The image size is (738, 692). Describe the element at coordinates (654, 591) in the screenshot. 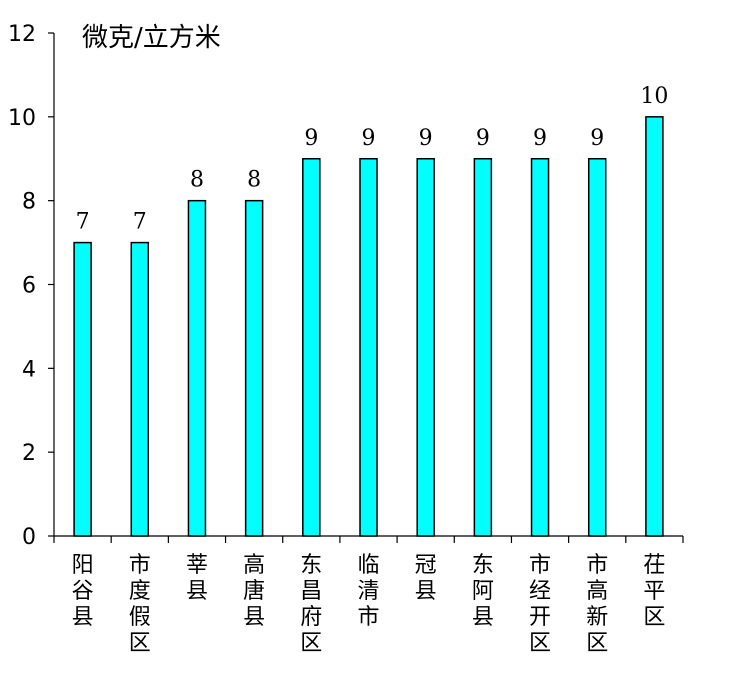

I see `category-label: 茌平区` at that location.